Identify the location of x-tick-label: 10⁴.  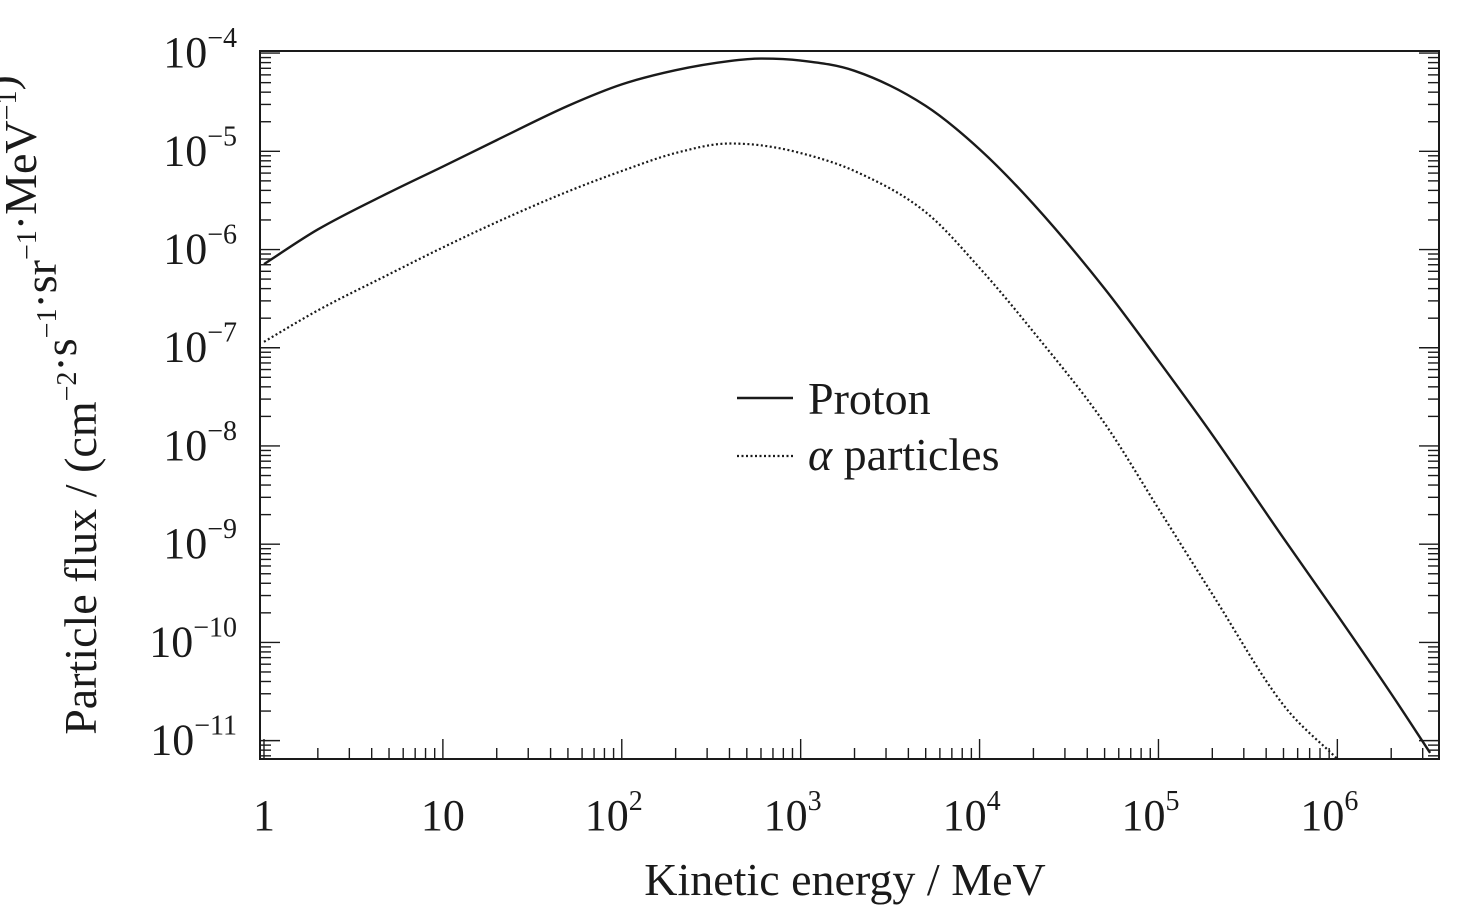
(972, 813).